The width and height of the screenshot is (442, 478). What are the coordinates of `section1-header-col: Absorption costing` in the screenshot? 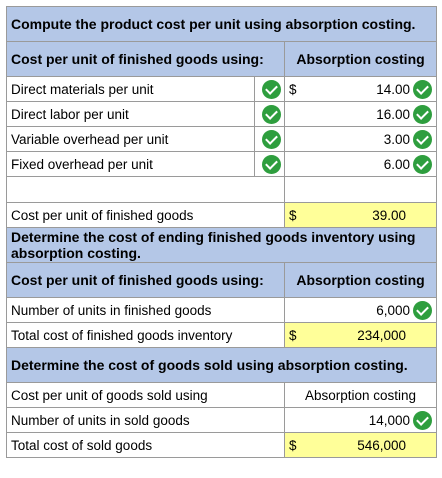 It's located at (360, 59).